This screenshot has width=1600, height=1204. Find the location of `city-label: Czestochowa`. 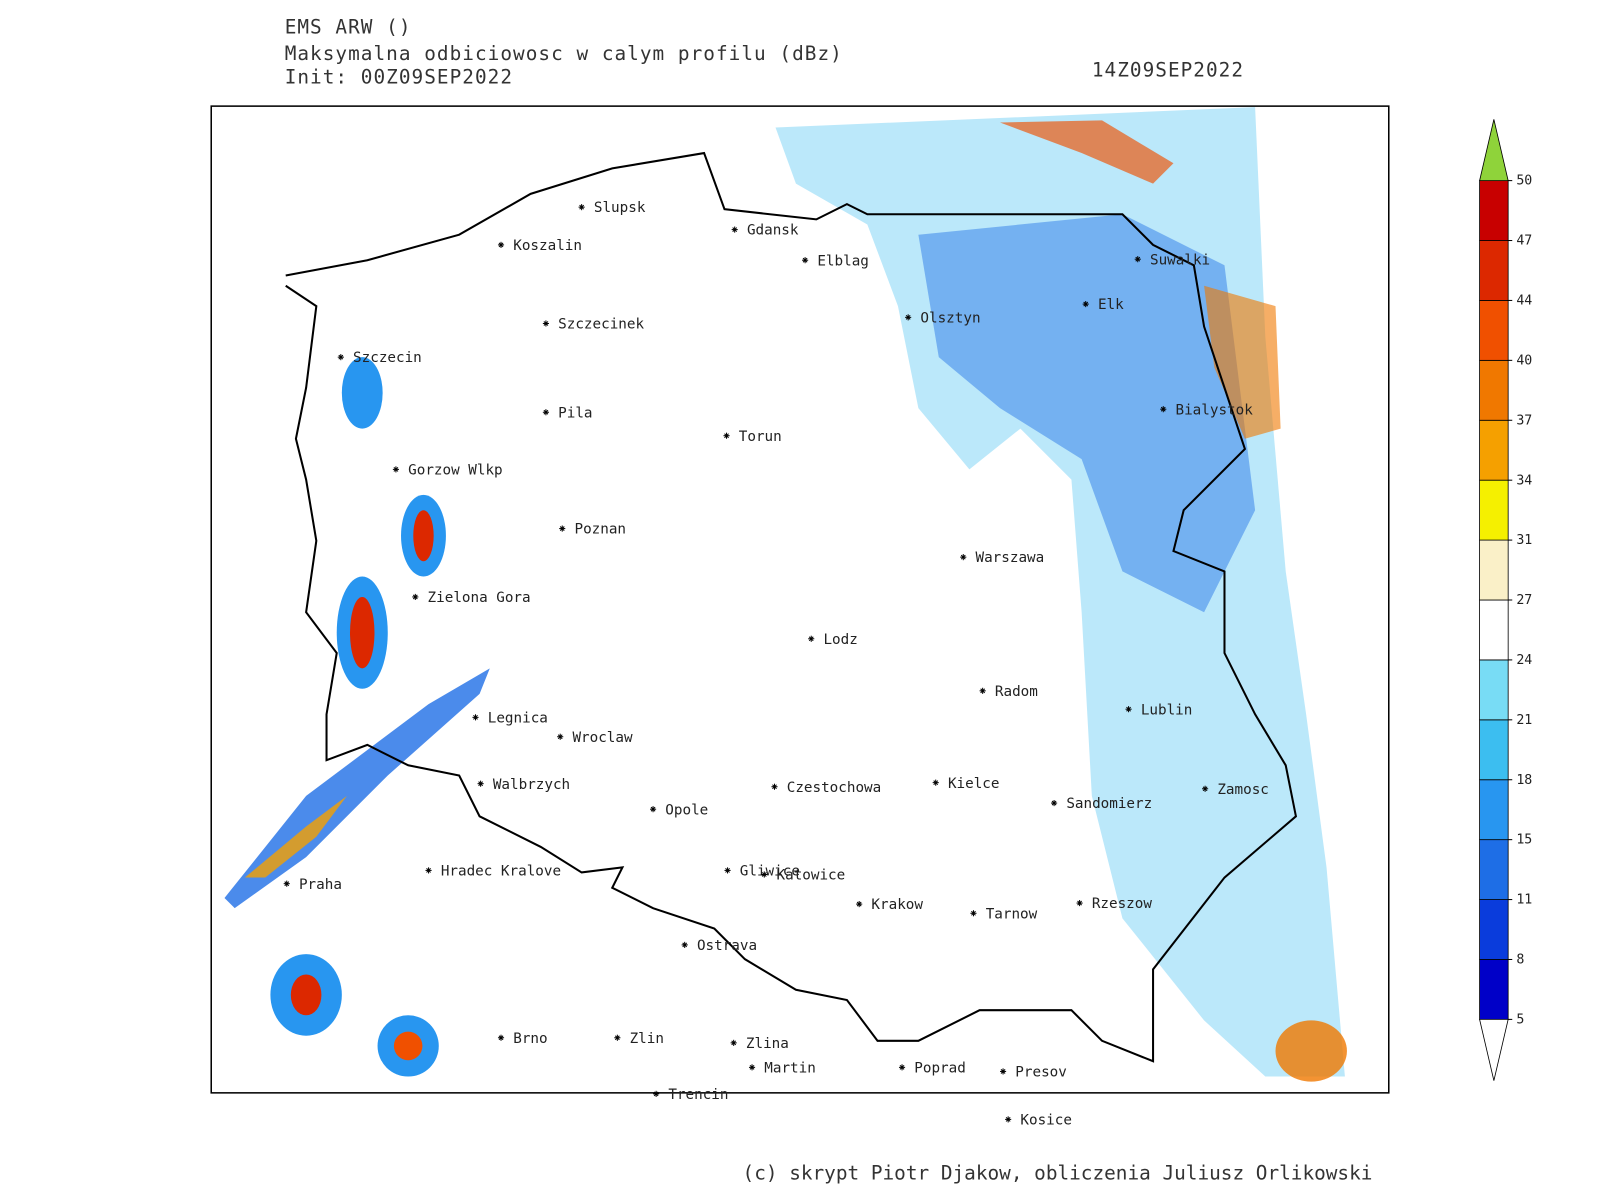

city-label: Czestochowa is located at coordinates (834, 788).